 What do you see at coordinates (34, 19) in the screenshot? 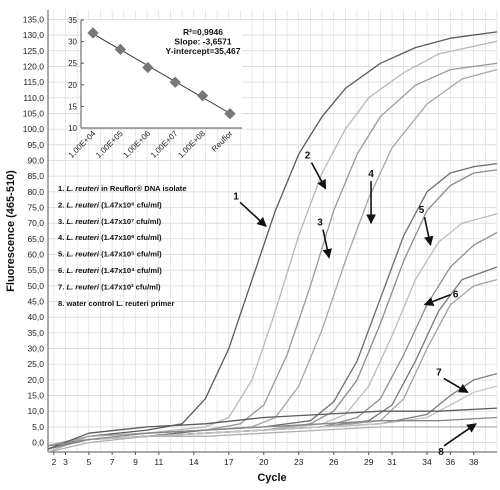
I see `y-tick-label: 135,0` at bounding box center [34, 19].